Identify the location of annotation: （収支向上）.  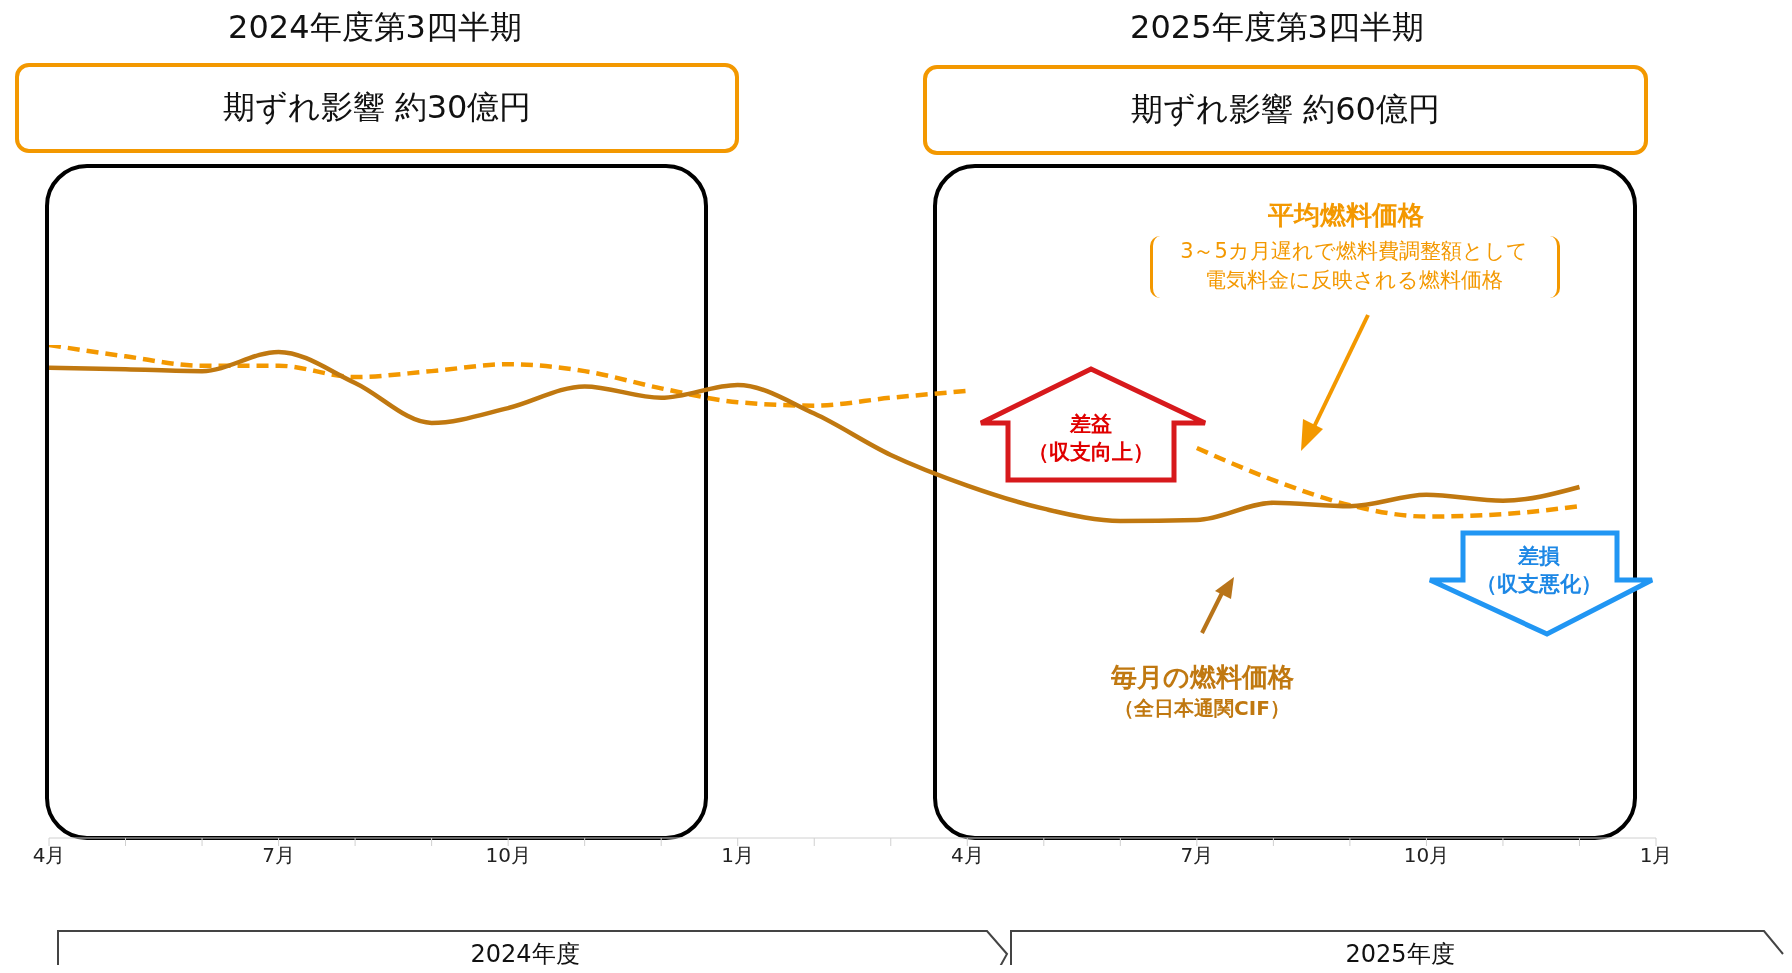
(1091, 452).